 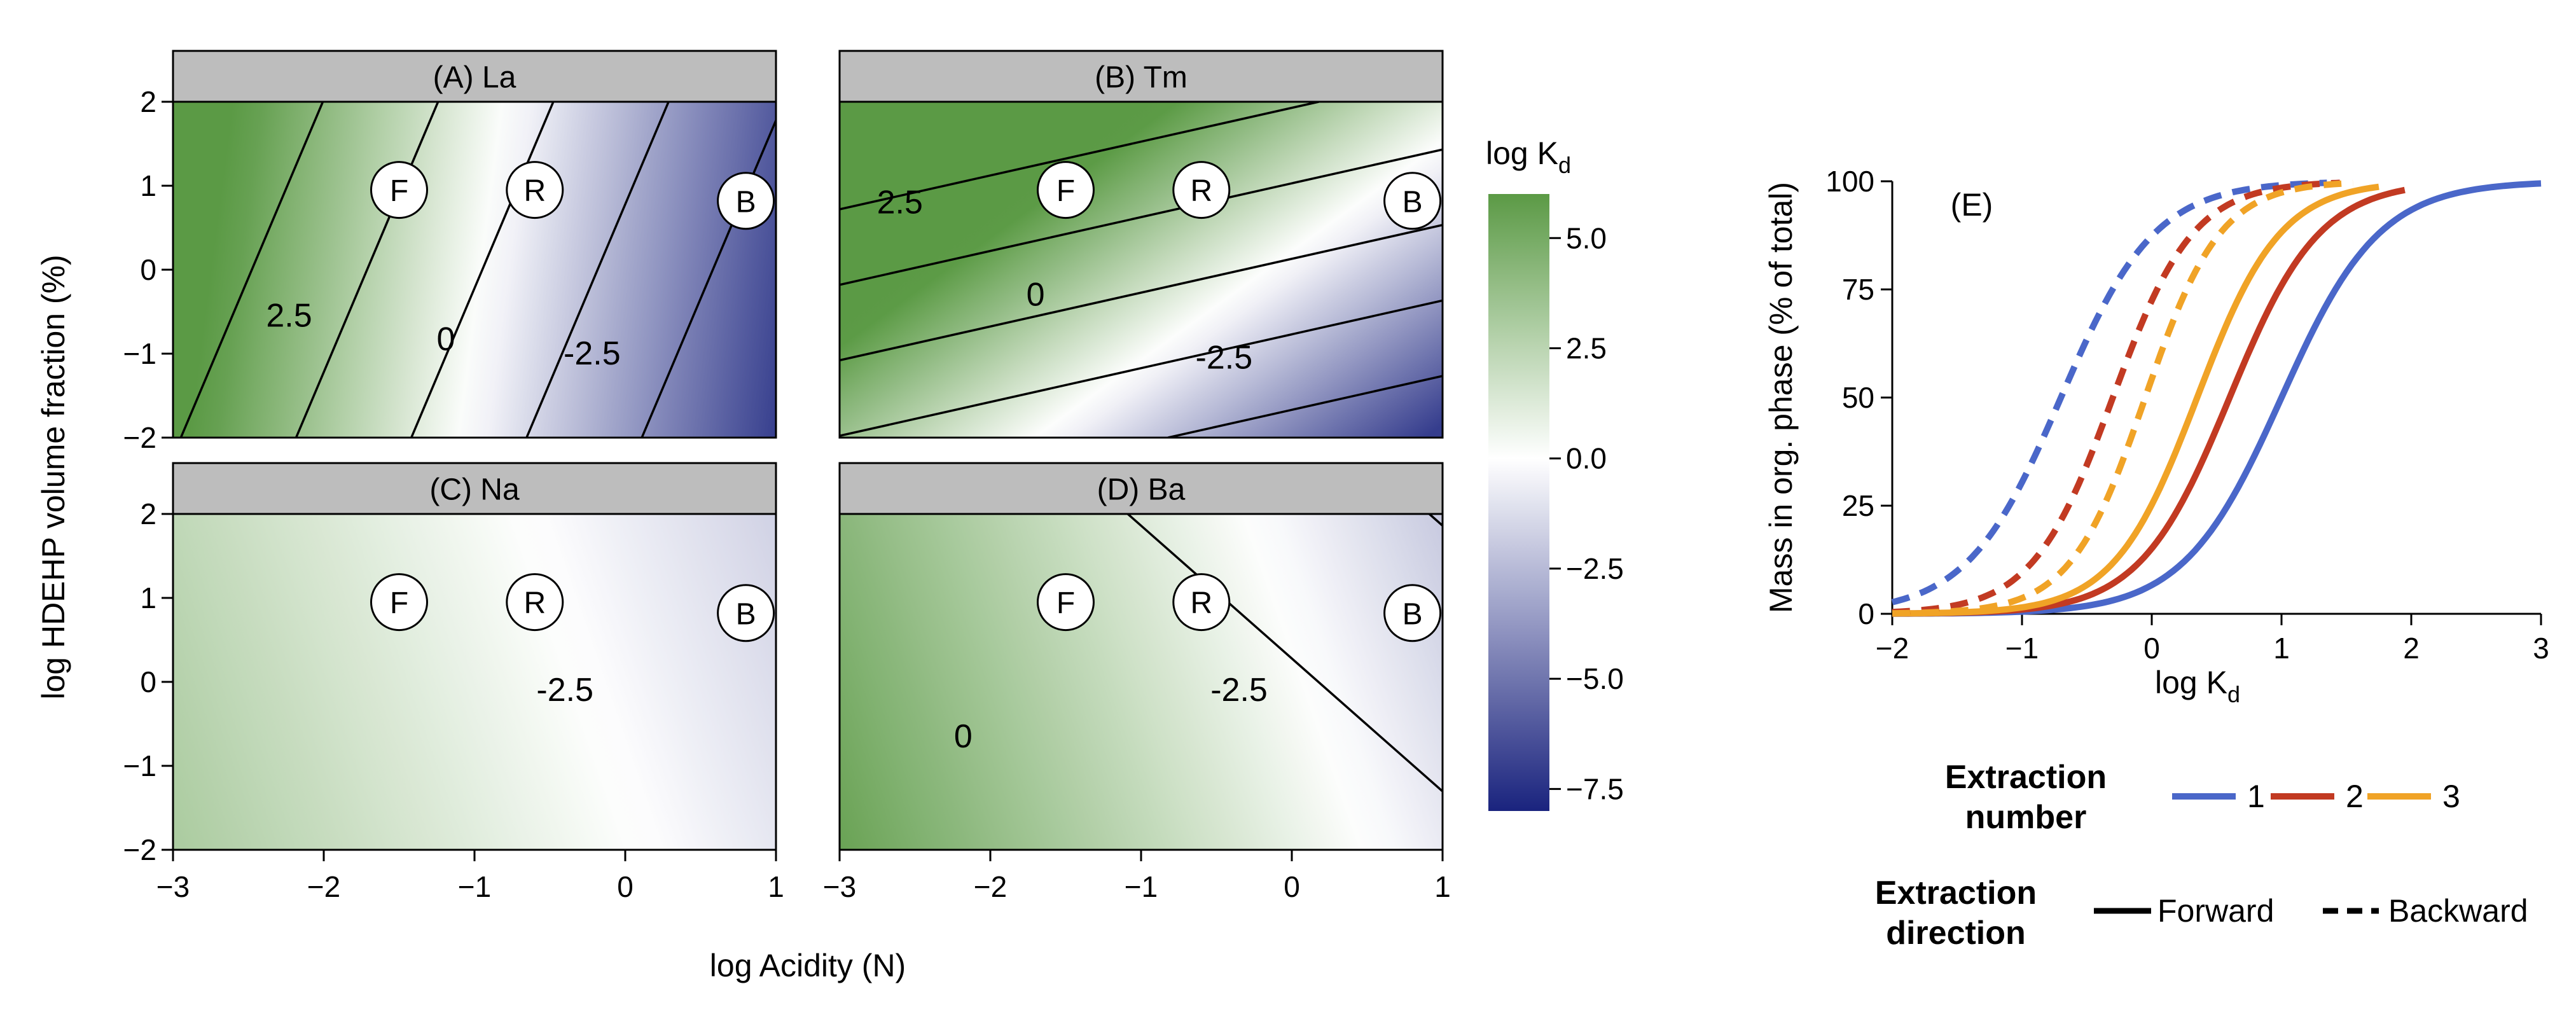 What do you see at coordinates (1586, 458) in the screenshot?
I see `colorbar-tick-label: 0.0` at bounding box center [1586, 458].